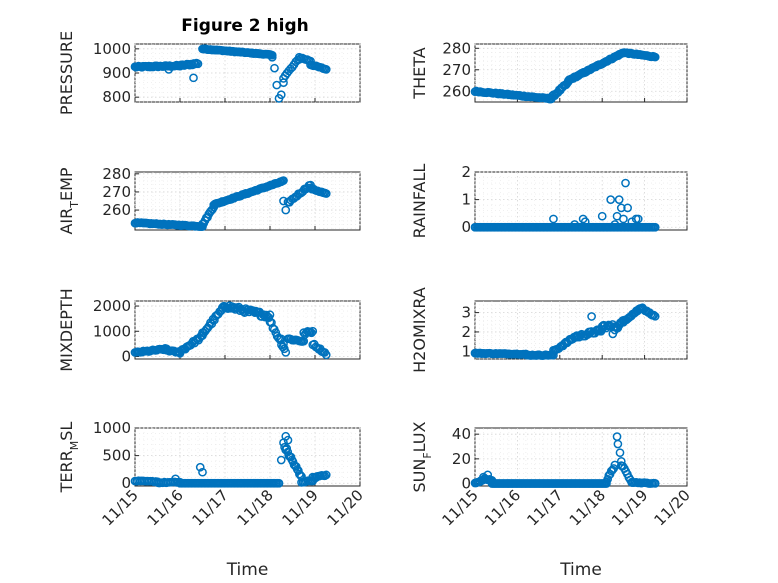 The width and height of the screenshot is (778, 583). What do you see at coordinates (549, 71) in the screenshot?
I see `panel-top-right: 260 270 280 THETA` at bounding box center [549, 71].